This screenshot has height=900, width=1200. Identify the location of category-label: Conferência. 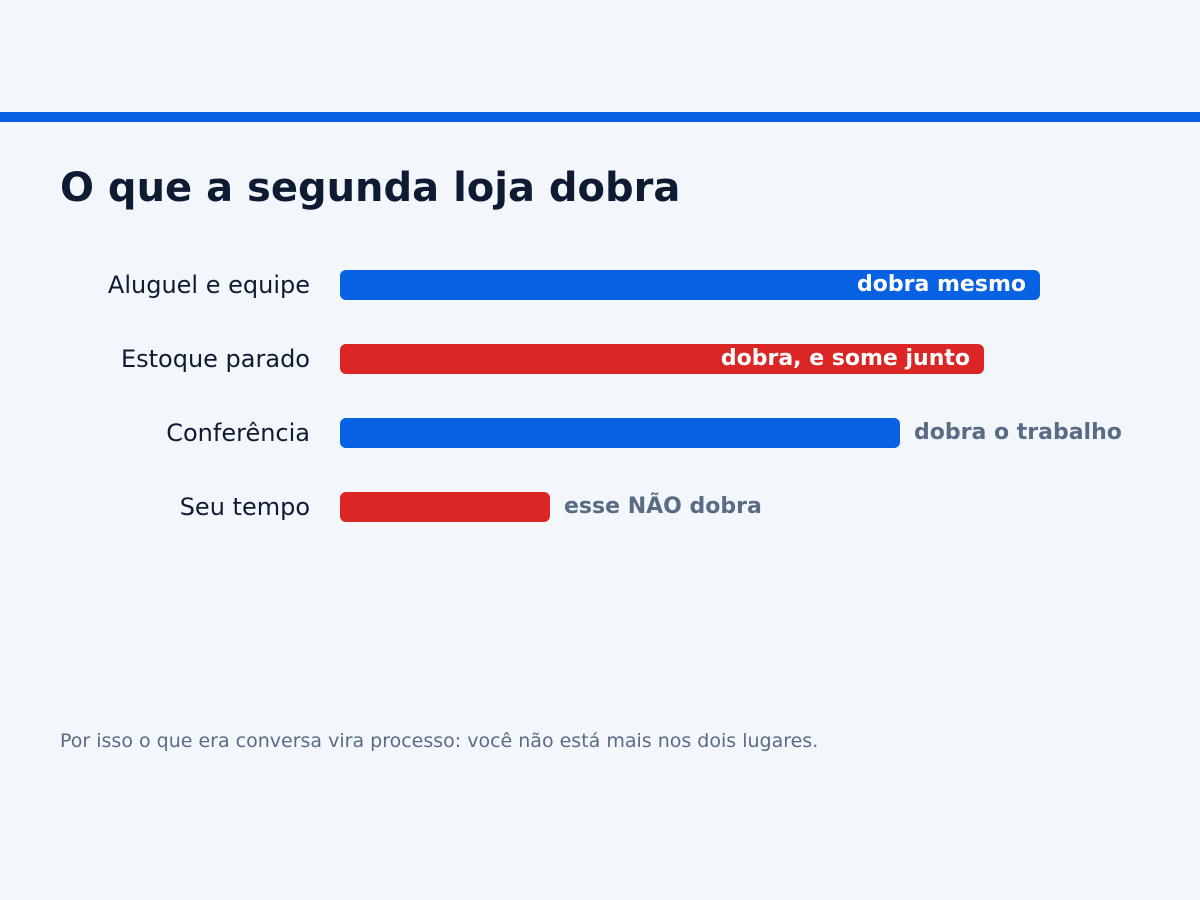
(238, 433).